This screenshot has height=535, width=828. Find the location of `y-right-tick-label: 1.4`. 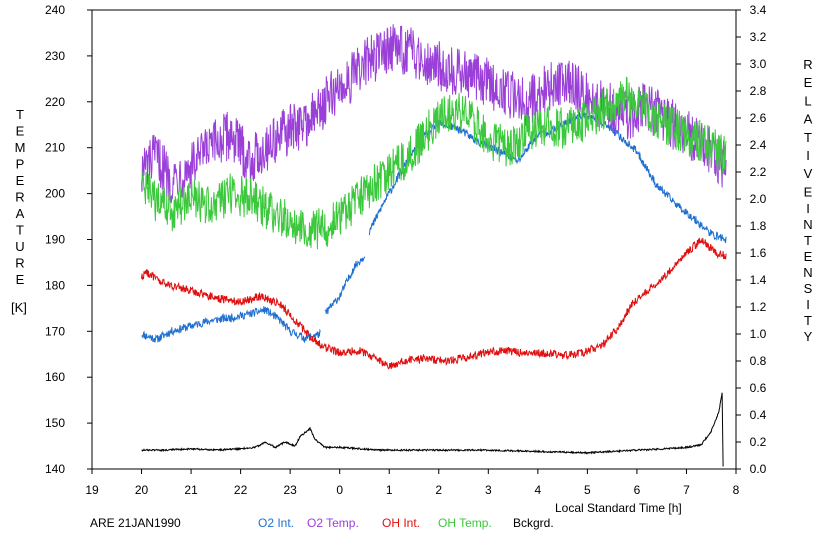

y-right-tick-label: 1.4 is located at coordinates (758, 280).